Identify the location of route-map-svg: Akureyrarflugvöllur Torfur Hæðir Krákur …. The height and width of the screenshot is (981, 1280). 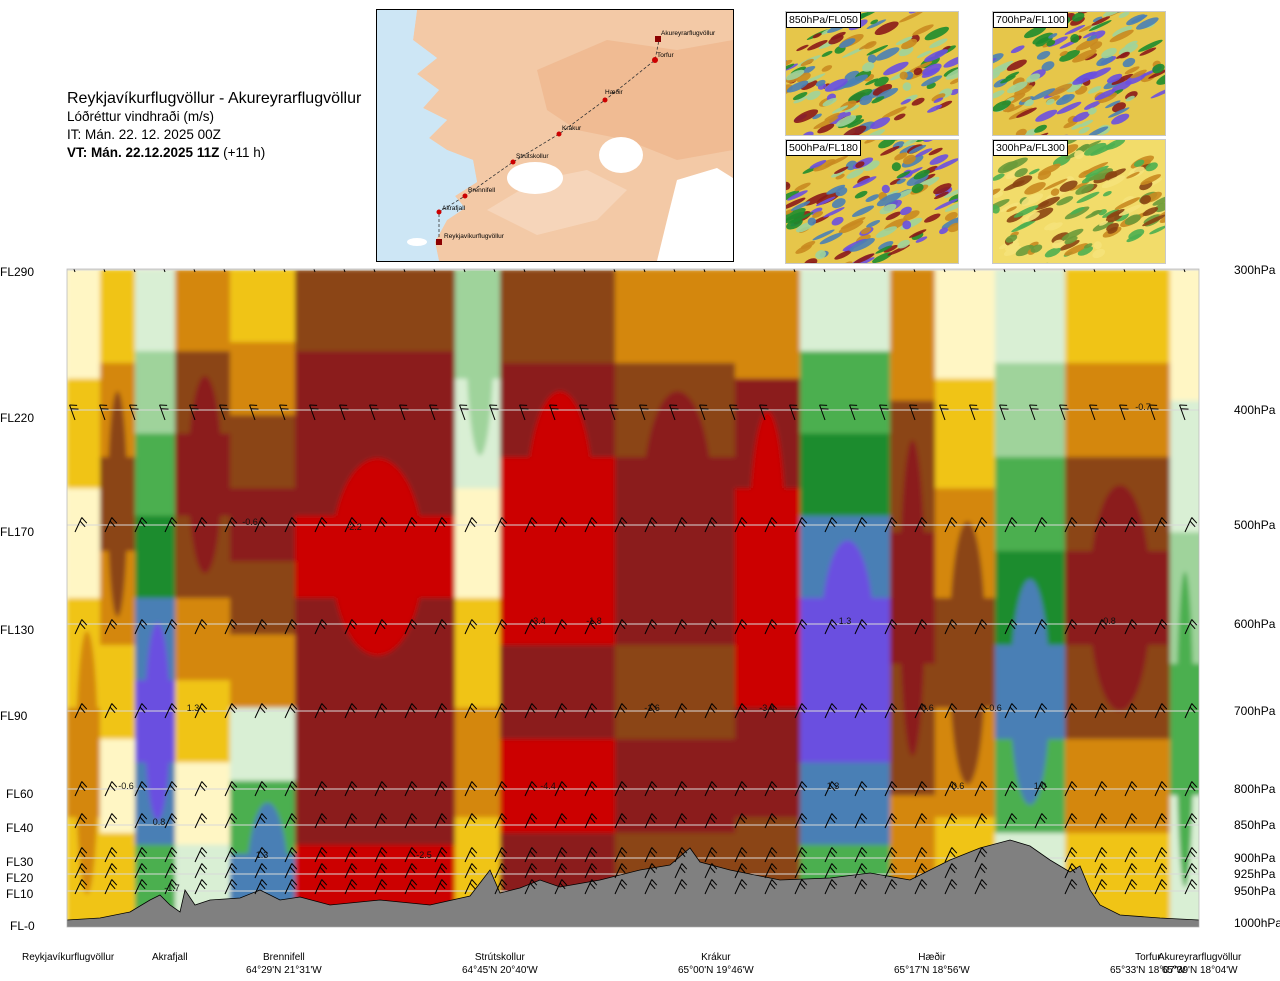
(555, 135).